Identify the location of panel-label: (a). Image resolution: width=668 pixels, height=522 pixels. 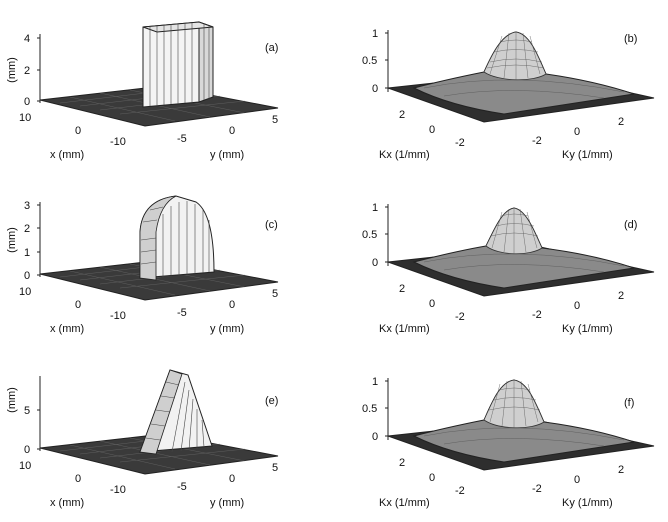
(271, 48).